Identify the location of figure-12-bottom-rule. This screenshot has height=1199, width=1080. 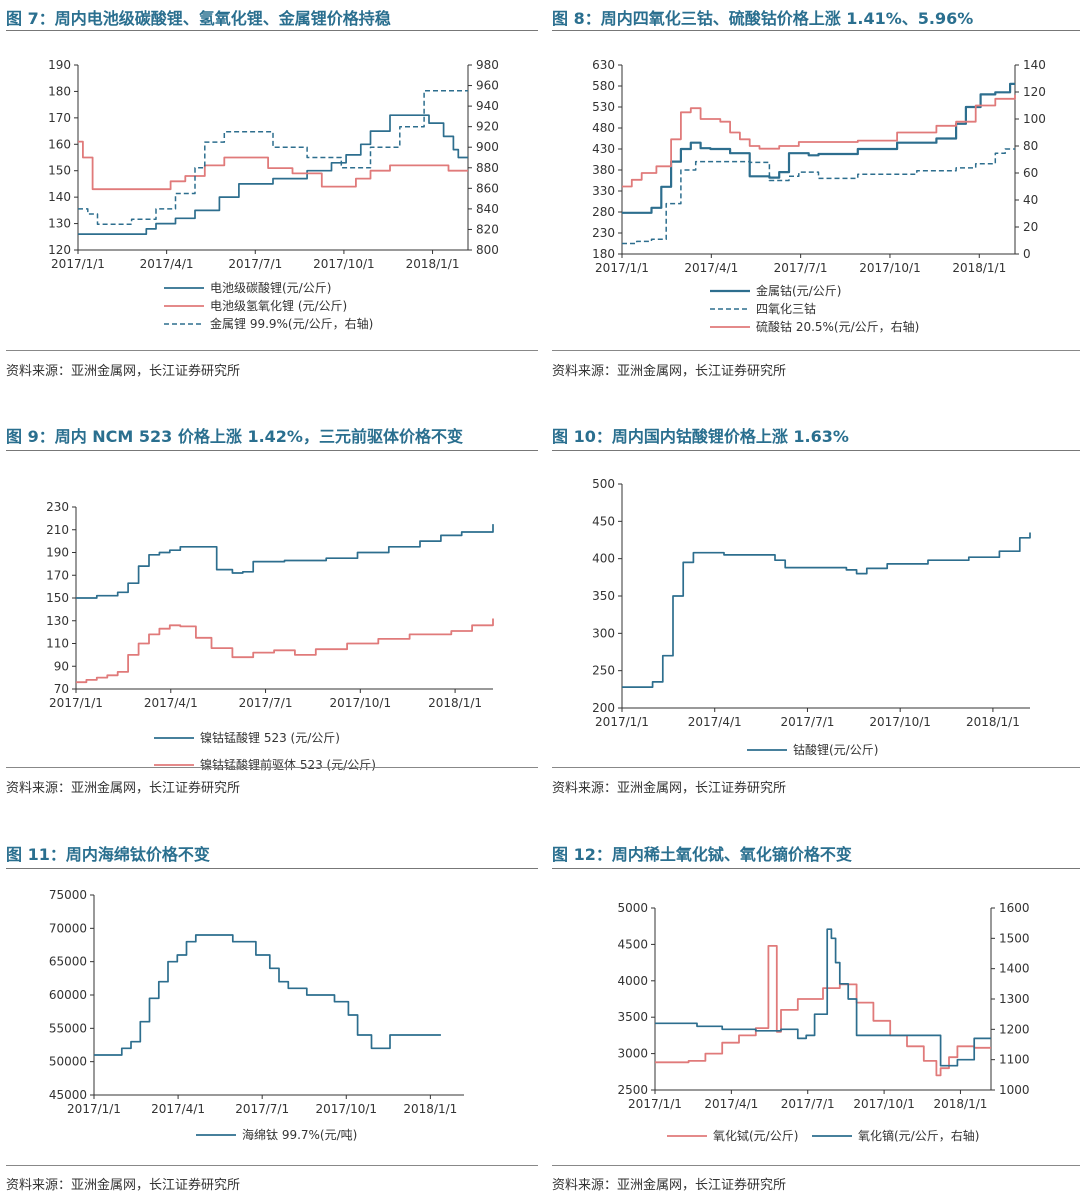
(816, 1165).